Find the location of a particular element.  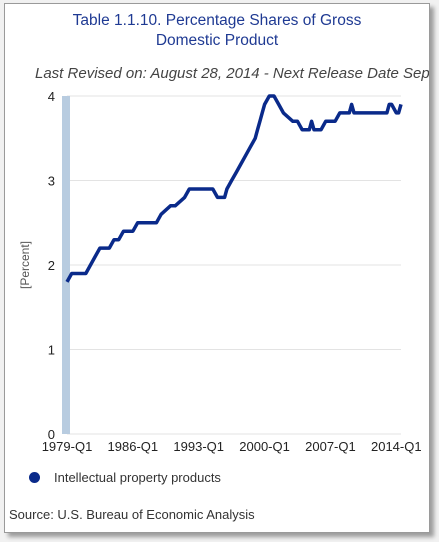

x-tick-label-2007-Q1: 2007-Q1 is located at coordinates (330, 446).